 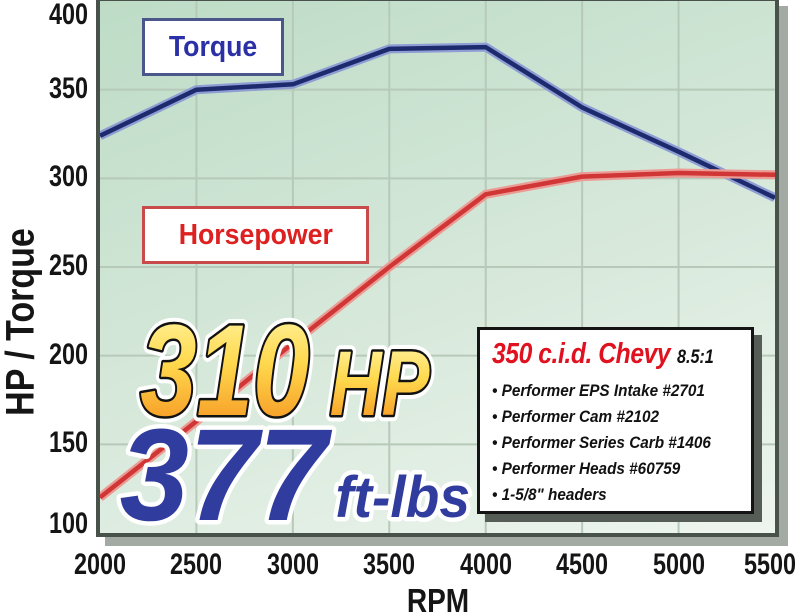 I want to click on x-tick-label: 5000, so click(x=678, y=564).